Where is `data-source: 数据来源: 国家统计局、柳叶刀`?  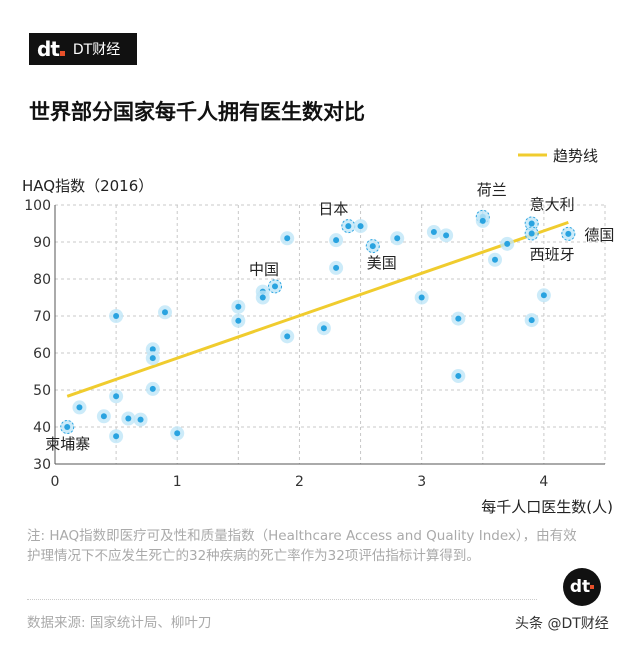 data-source: 数据来源: 国家统计局、柳叶刀 is located at coordinates (119, 623).